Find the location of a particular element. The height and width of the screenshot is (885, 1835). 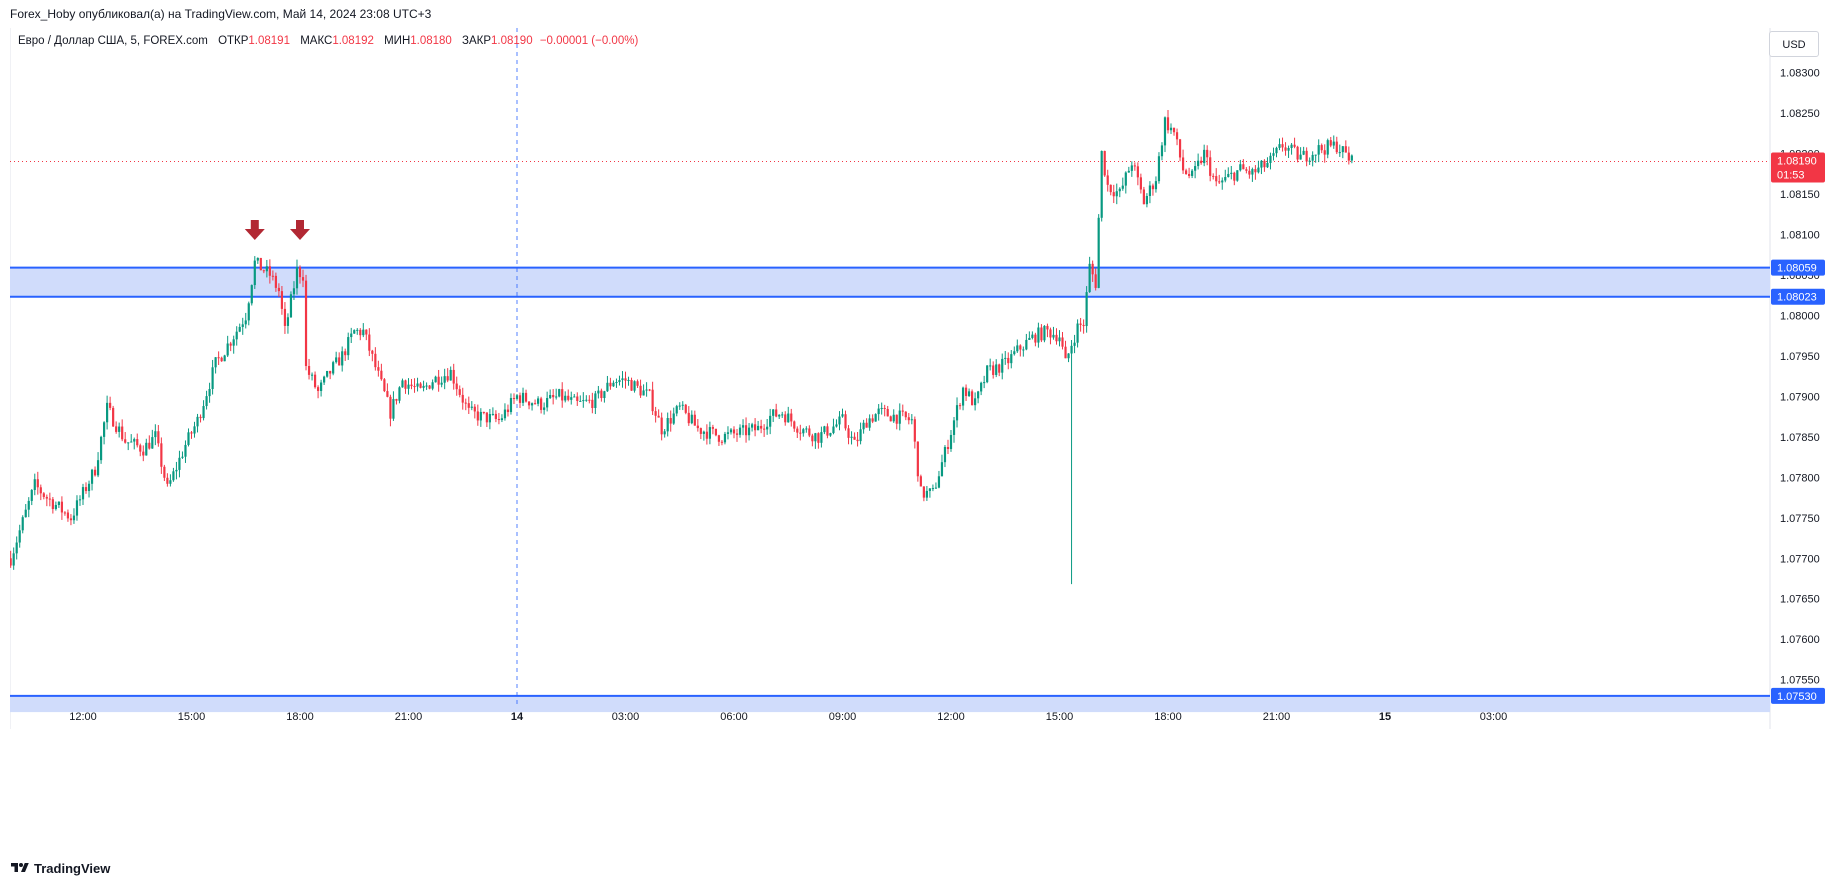

open-value: 1.08191 is located at coordinates (269, 41).